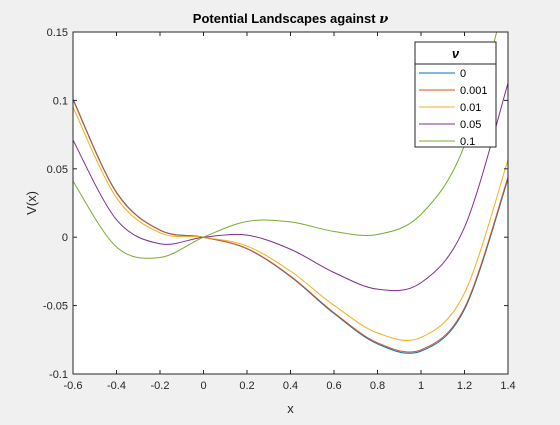 This screenshot has width=560, height=425. Describe the element at coordinates (290, 386) in the screenshot. I see `x-tick-label: 0.4` at that location.